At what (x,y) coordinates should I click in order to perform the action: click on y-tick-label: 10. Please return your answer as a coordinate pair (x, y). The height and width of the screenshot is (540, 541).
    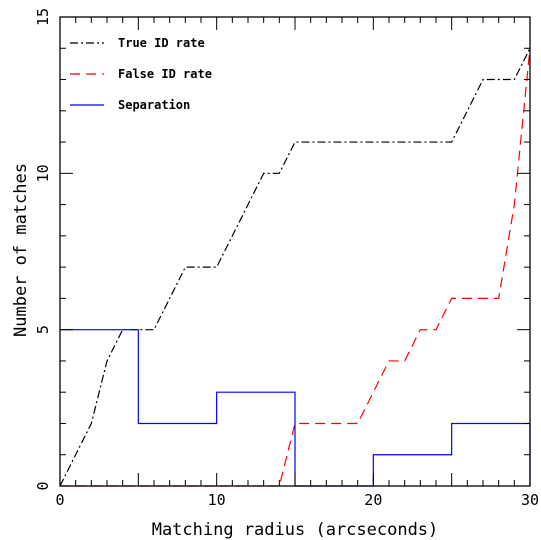
    Looking at the image, I should click on (43, 173).